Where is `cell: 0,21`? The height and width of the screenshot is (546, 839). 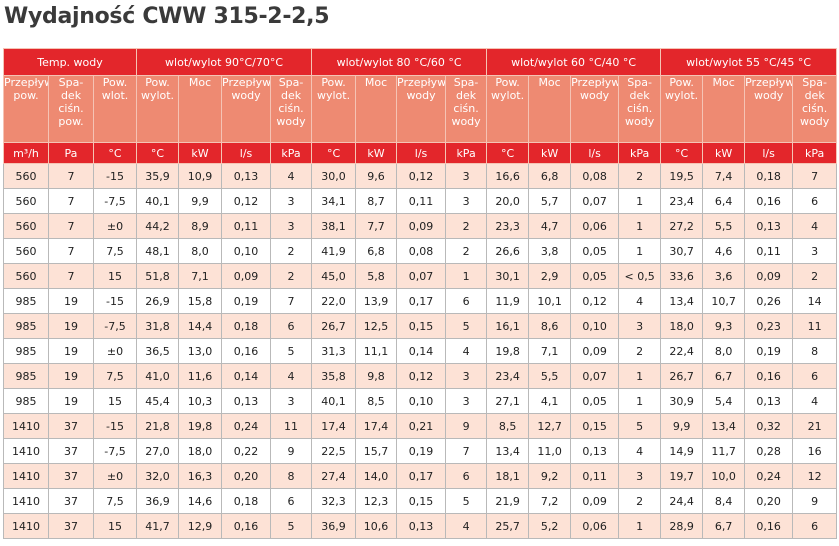 cell: 0,21 is located at coordinates (421, 426).